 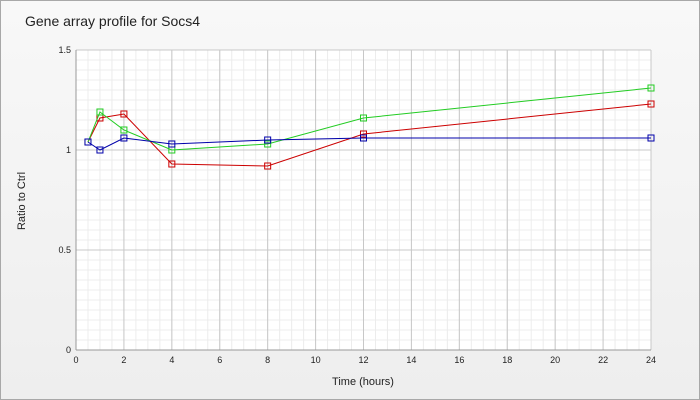 I want to click on x-tick-label: 10, so click(x=316, y=360).